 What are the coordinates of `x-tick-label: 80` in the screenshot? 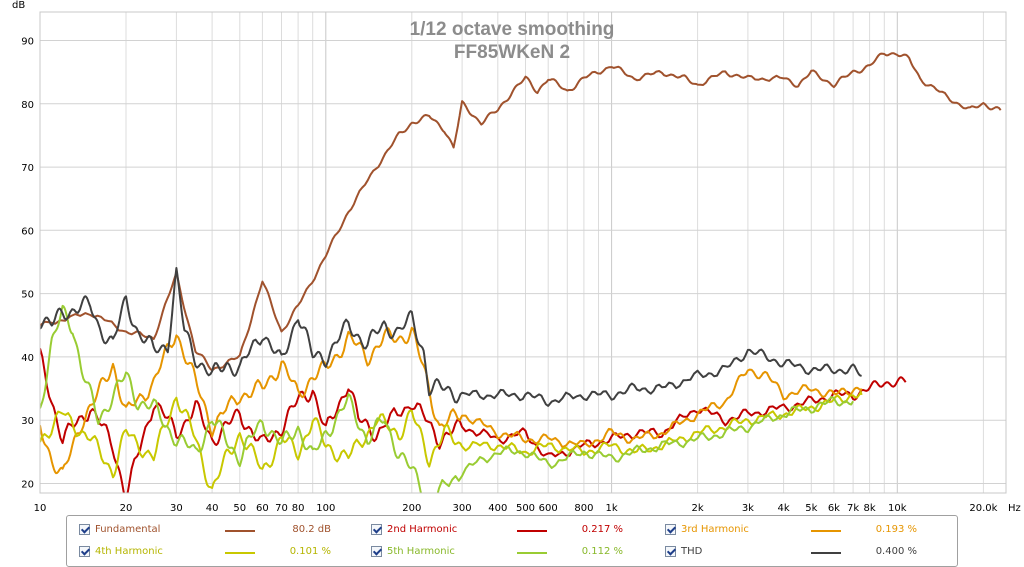 It's located at (298, 508).